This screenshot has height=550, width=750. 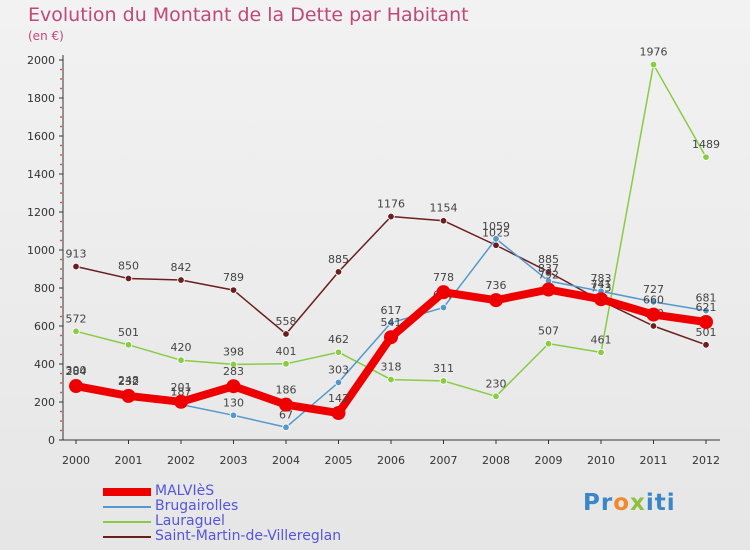 I want to click on data-label: 789, so click(x=233, y=277).